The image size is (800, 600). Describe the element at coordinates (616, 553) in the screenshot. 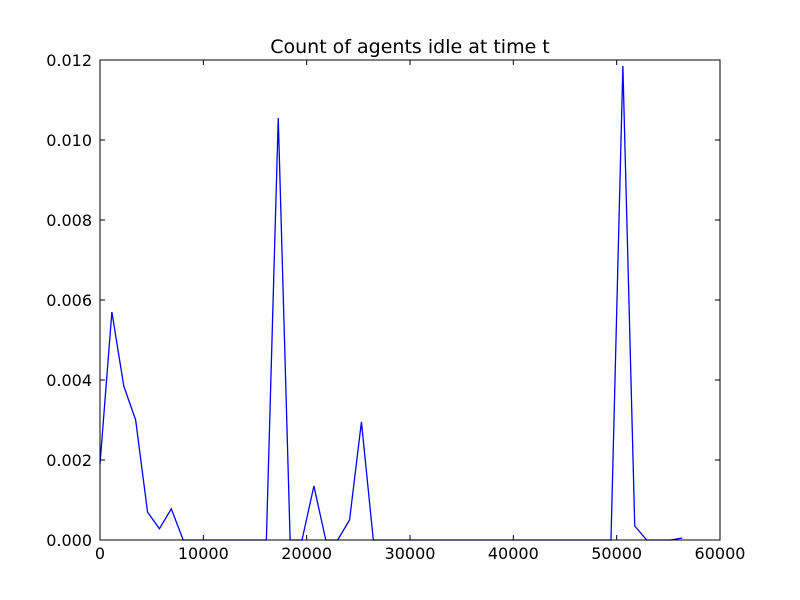

I see `x-tick-label: 50000` at that location.